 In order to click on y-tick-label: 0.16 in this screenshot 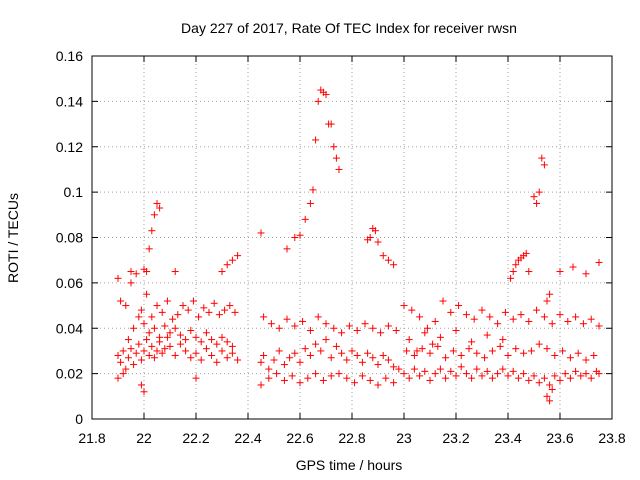, I will do `click(69, 56)`.